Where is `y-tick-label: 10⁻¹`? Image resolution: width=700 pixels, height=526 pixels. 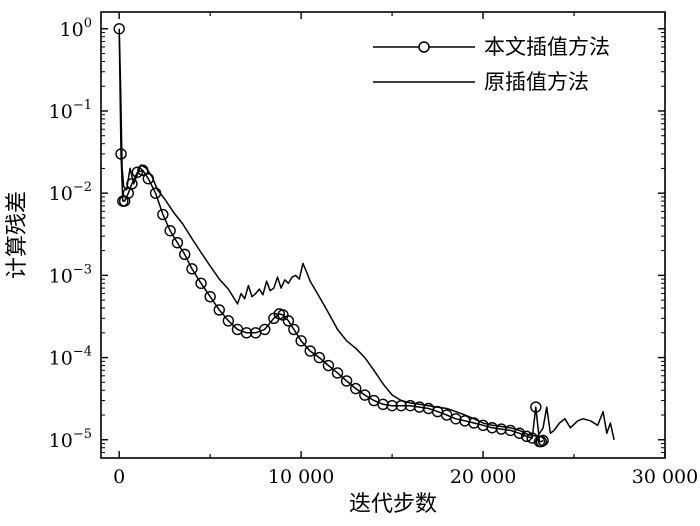 y-tick-label: 10⁻¹ is located at coordinates (70, 110).